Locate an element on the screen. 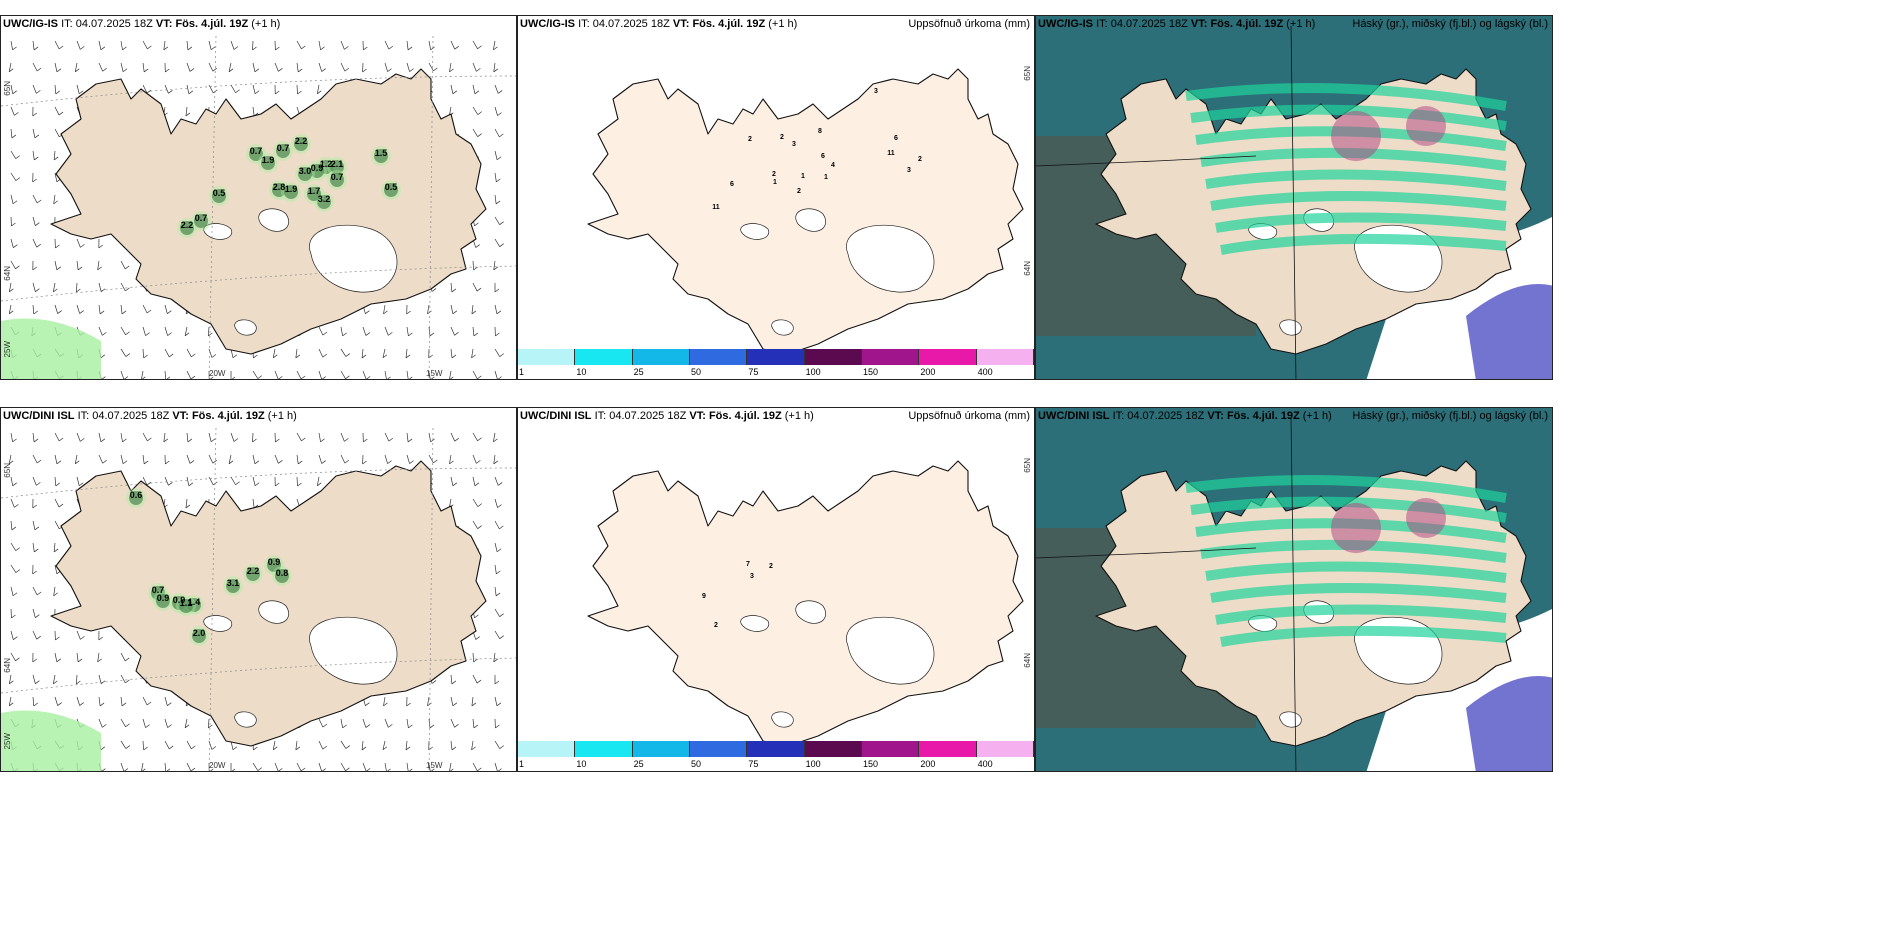 Image resolution: width=1900 pixels, height=950 pixels. precip-value-label: 2.2 is located at coordinates (187, 225).